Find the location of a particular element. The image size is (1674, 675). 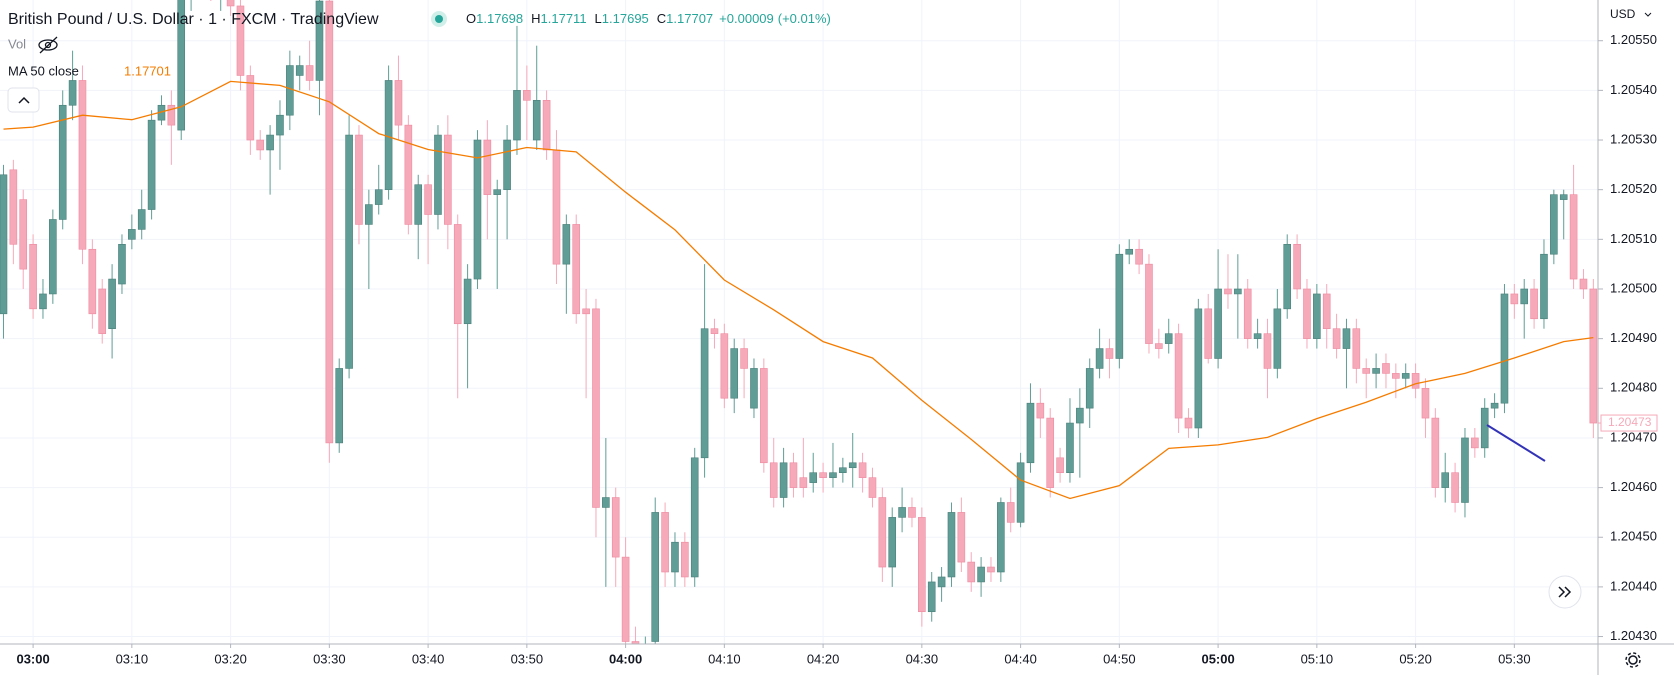

settings-icon is located at coordinates (1633, 660).